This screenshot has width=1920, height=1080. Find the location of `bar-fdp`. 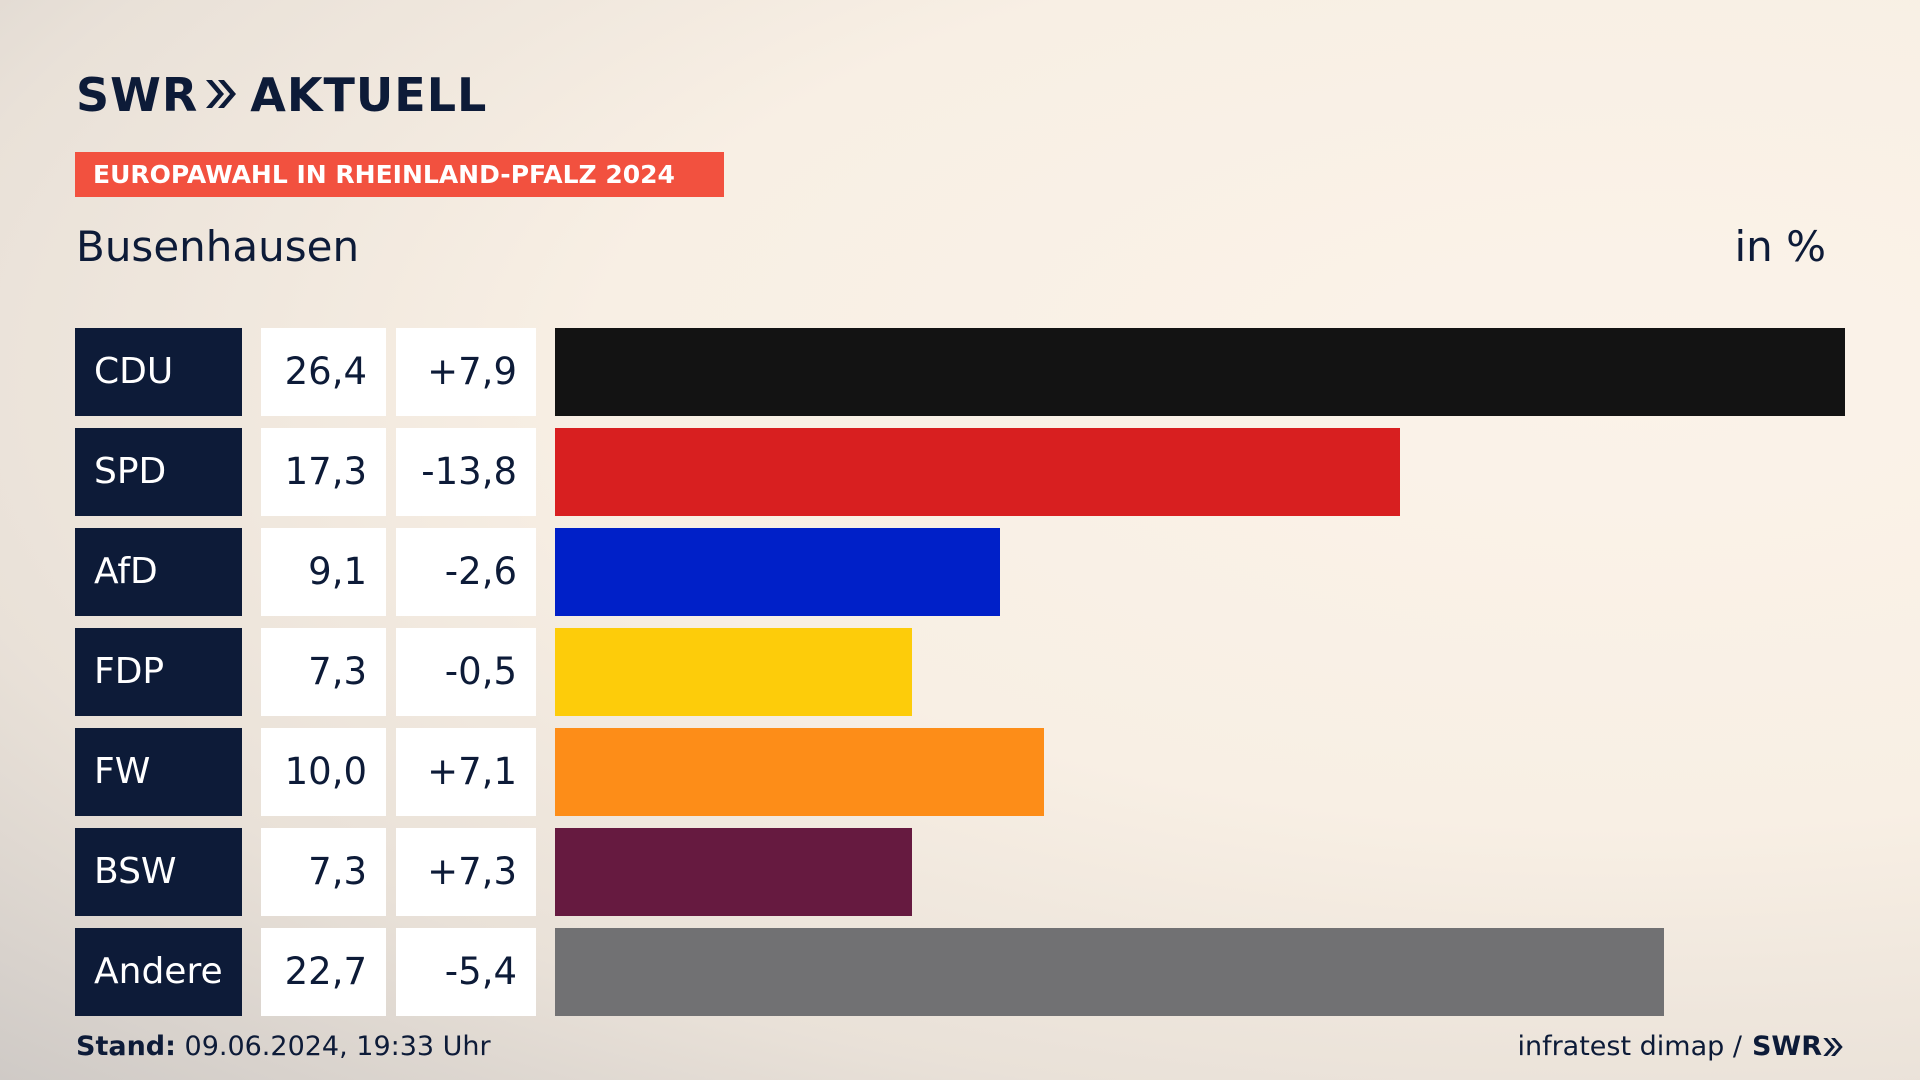

bar-fdp is located at coordinates (733, 672).